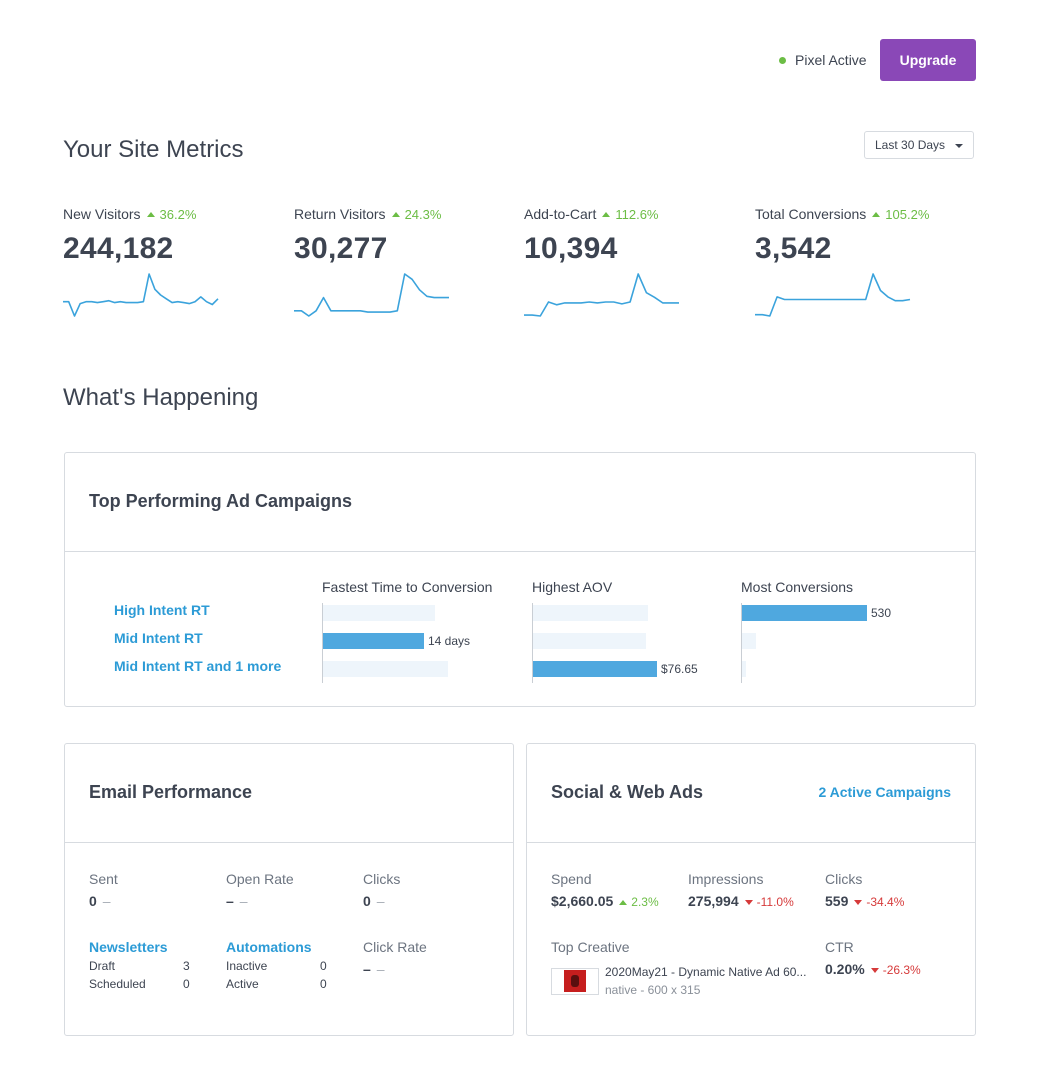 This screenshot has width=1044, height=1078. Describe the element at coordinates (100, 901) in the screenshot. I see `sent-value: 0–` at that location.